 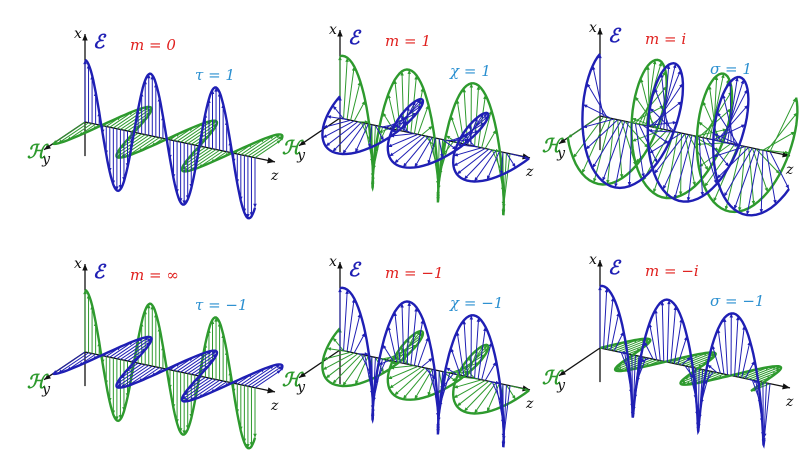 I want to click on m-value-label: m = i, so click(x=665, y=39).